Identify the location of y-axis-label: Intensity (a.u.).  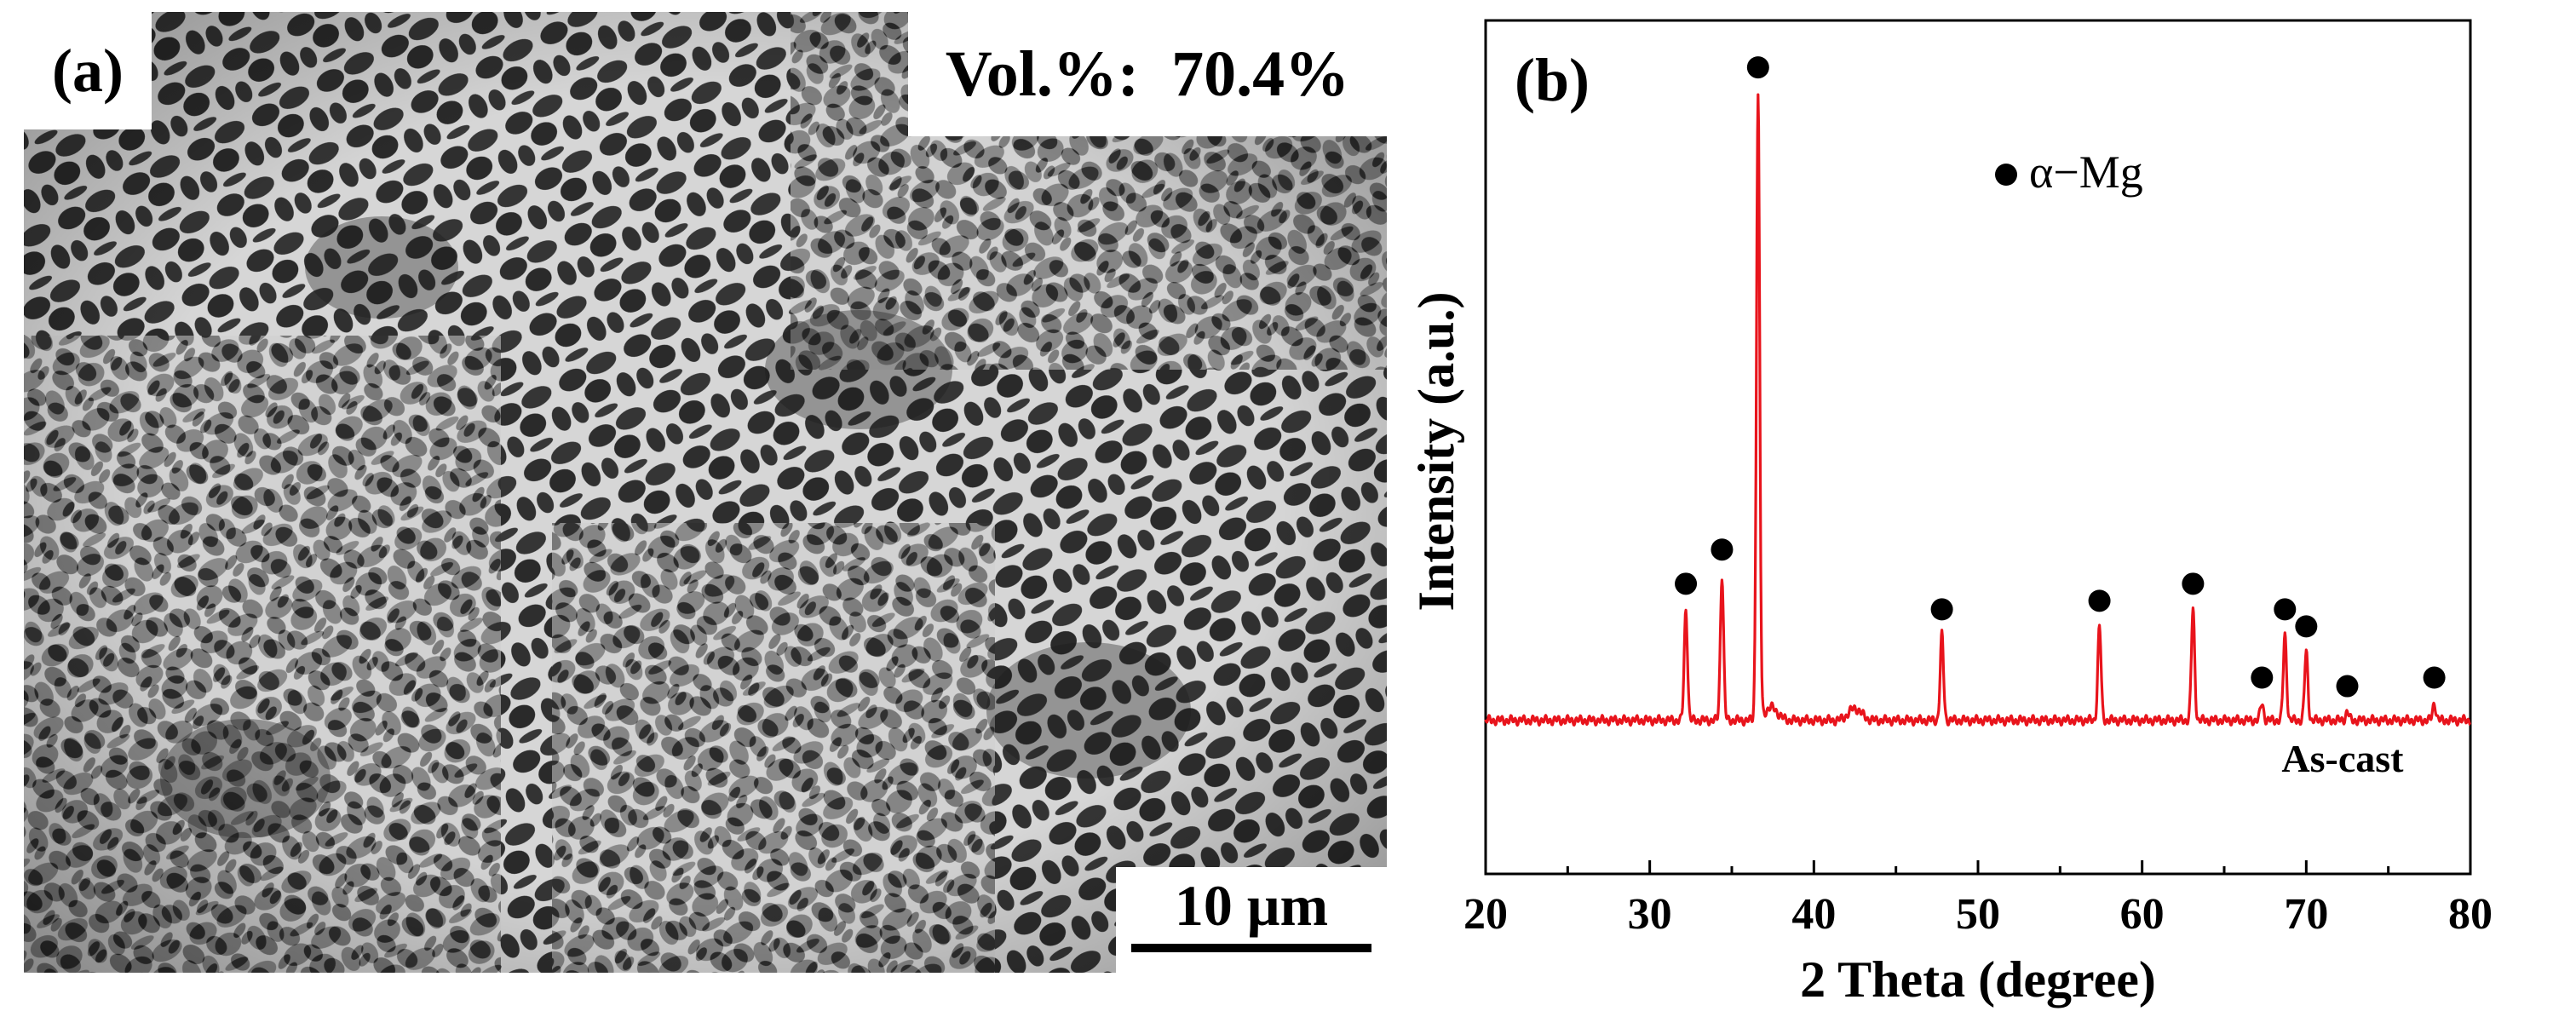
(1436, 451).